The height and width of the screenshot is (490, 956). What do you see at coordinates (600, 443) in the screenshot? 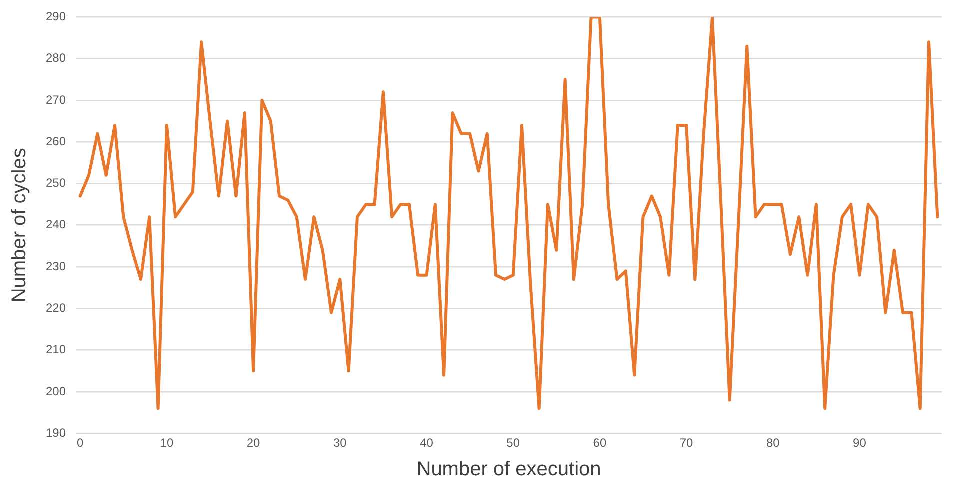
I see `x-tick-label: 60` at bounding box center [600, 443].